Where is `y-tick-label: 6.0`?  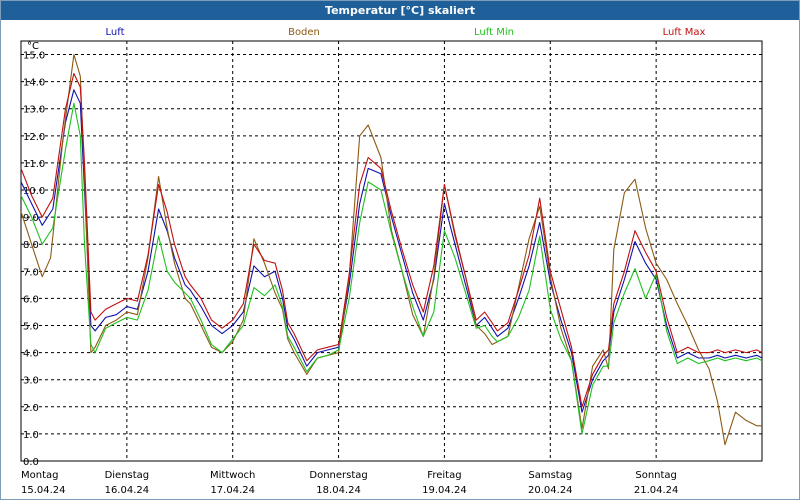 y-tick-label: 6.0 is located at coordinates (31, 299).